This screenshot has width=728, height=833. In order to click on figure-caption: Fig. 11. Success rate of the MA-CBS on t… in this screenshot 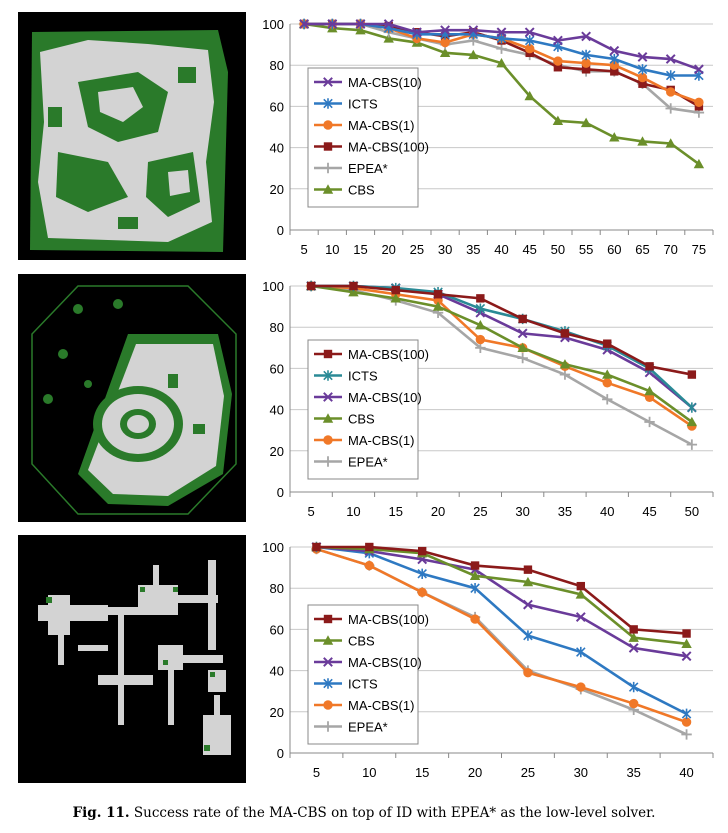, I will do `click(364, 813)`.